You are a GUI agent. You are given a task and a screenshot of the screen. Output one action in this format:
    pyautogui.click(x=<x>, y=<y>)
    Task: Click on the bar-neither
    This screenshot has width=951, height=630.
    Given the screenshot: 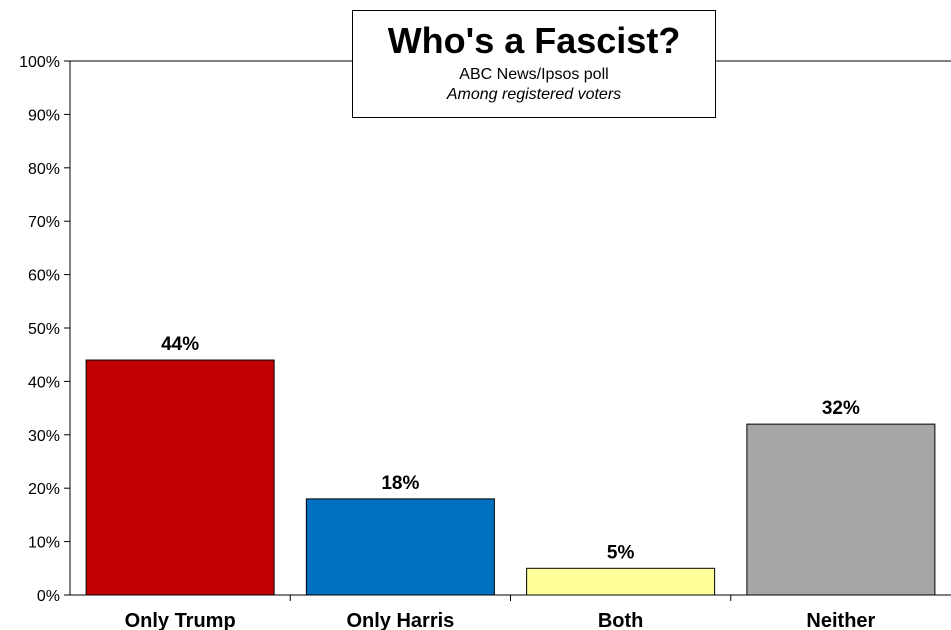 What is the action you would take?
    pyautogui.click(x=841, y=509)
    